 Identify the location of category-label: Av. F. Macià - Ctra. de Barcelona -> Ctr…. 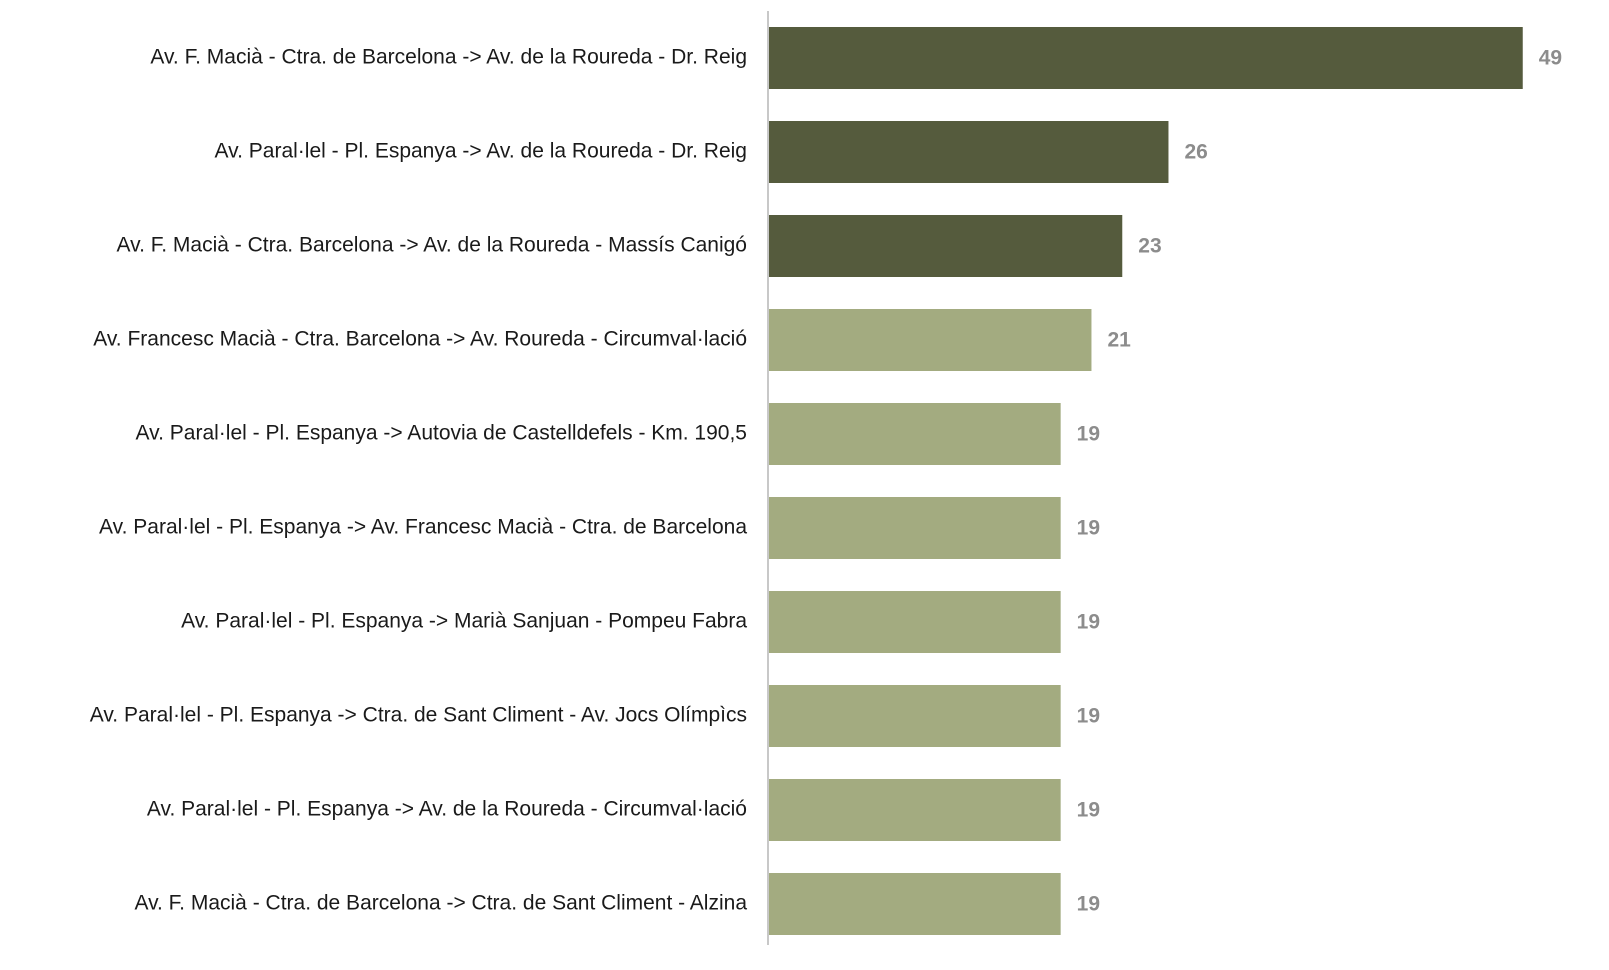
(440, 903).